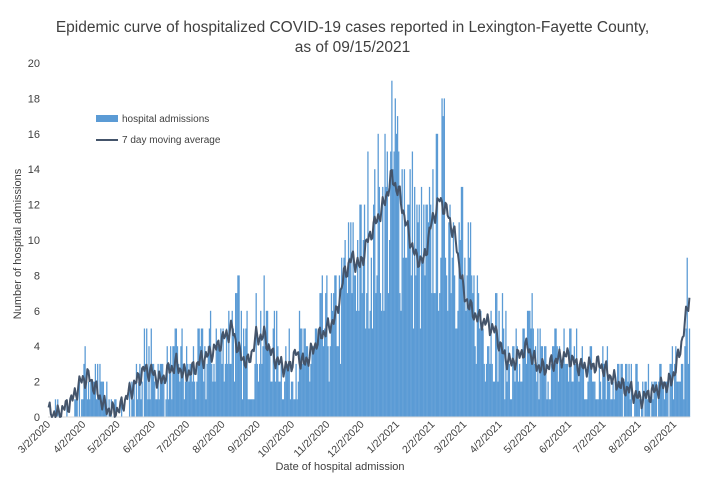 Image resolution: width=705 pixels, height=482 pixels. I want to click on y-tick-label: 18, so click(34, 99).